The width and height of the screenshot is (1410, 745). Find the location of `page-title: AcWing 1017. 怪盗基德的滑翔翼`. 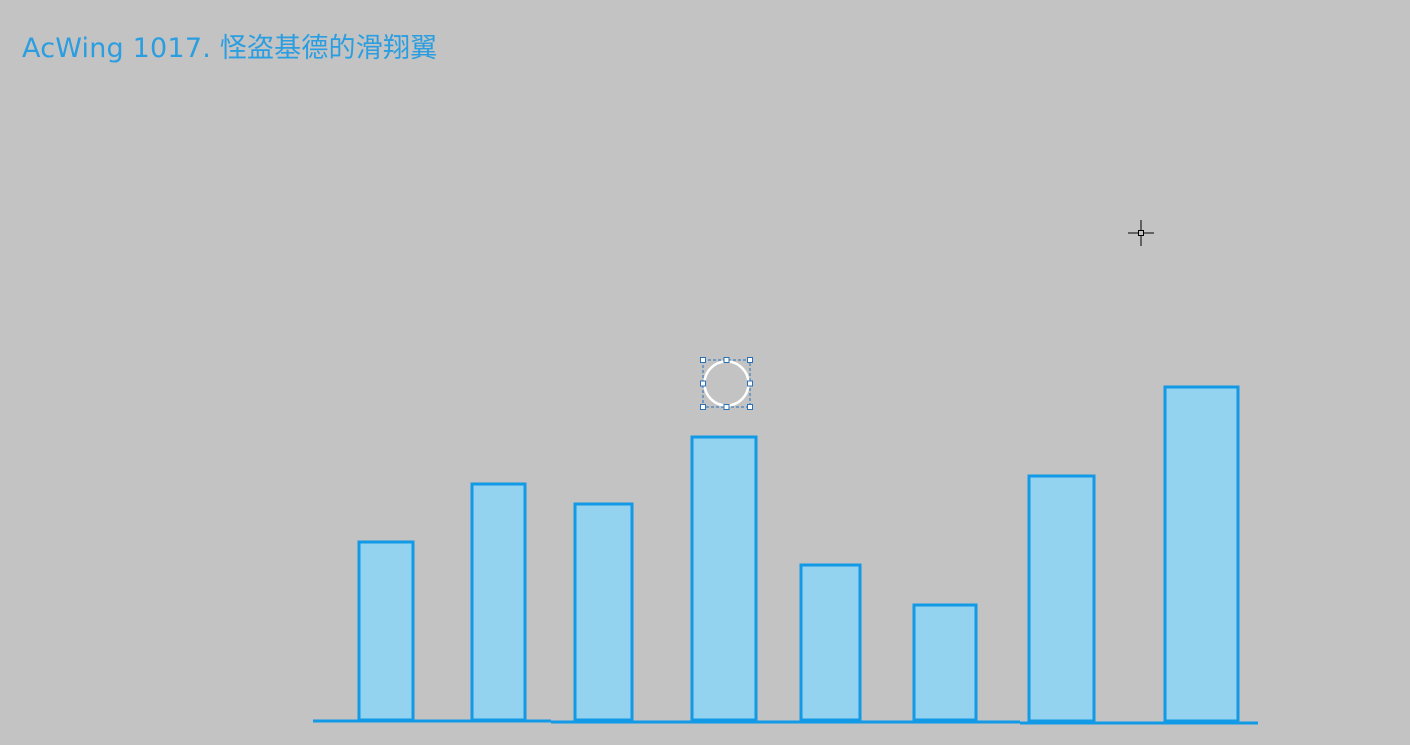

page-title: AcWing 1017. 怪盗基德的滑翔翼 is located at coordinates (230, 48).